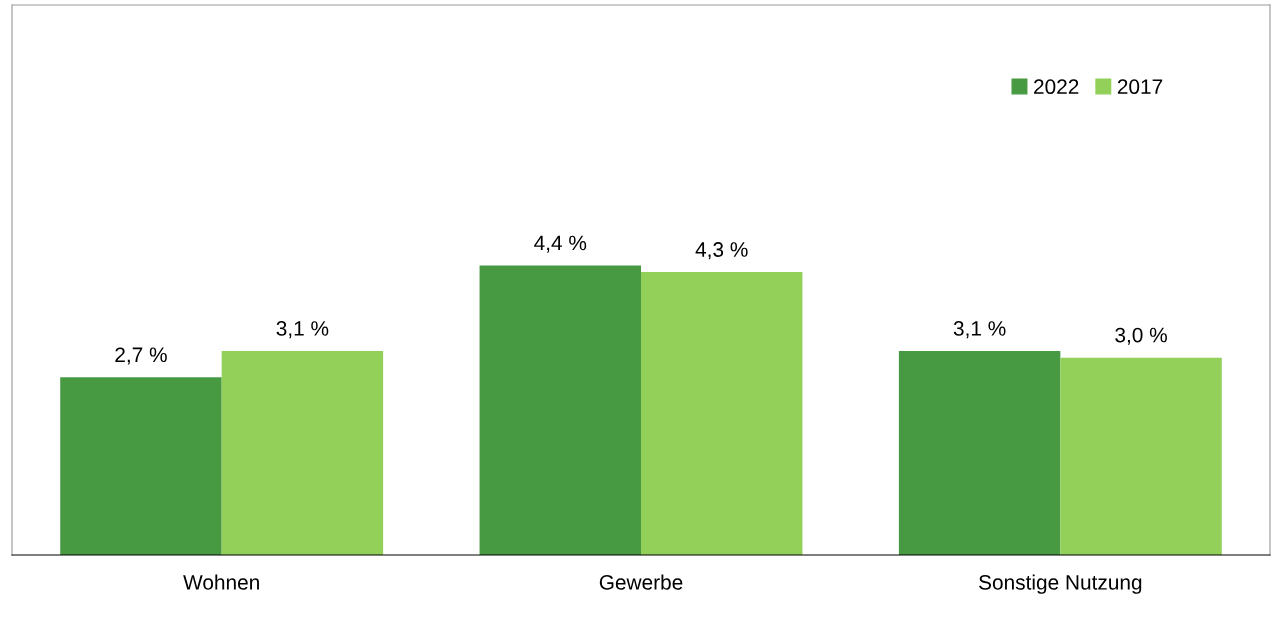  I want to click on legend-label: 2017, so click(1140, 87).